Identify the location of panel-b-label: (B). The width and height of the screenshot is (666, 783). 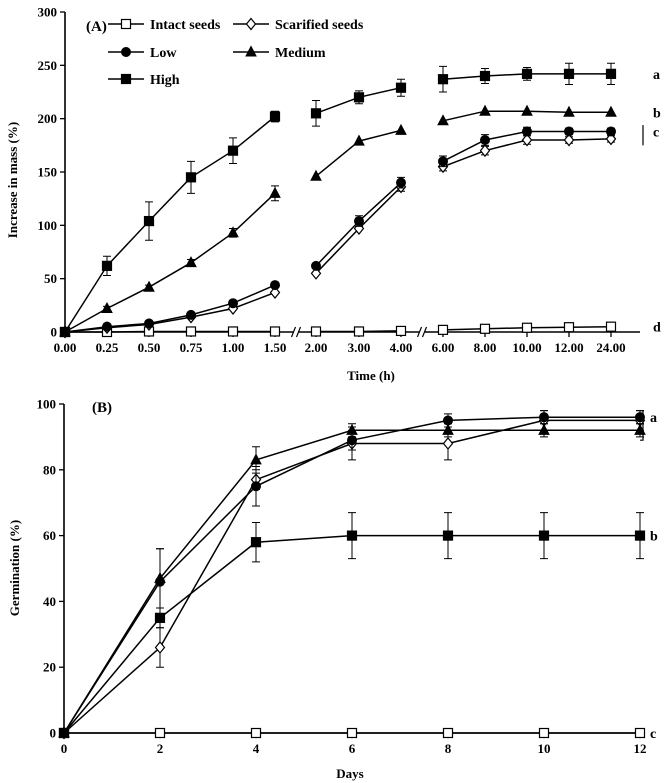
(102, 408).